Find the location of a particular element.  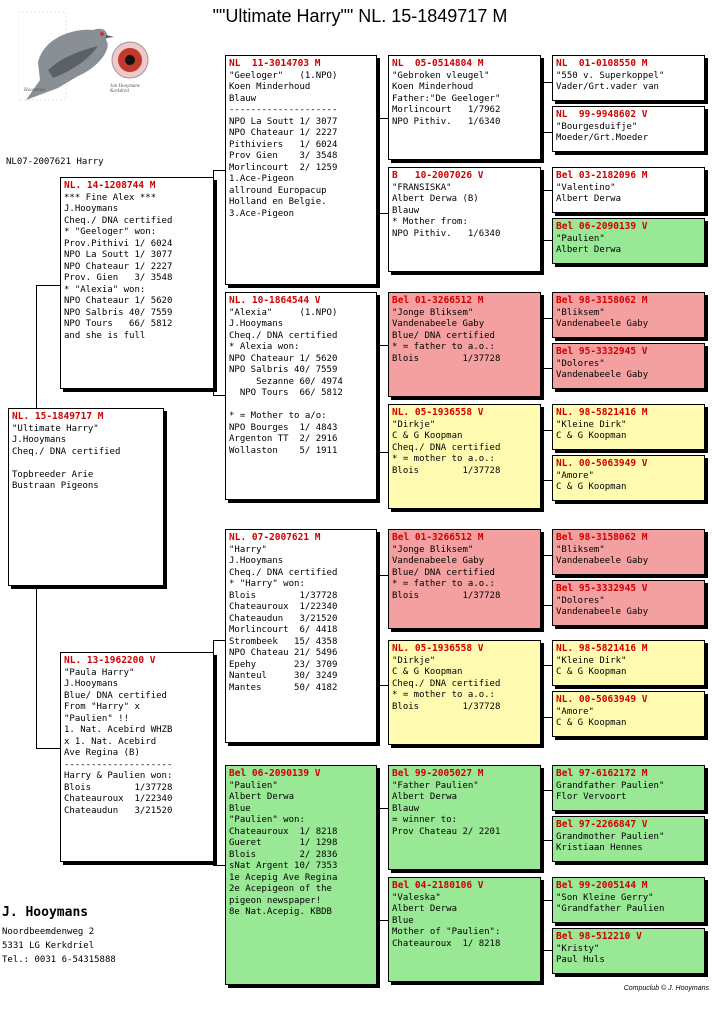

ring-number: Bel 98-512210 V is located at coordinates (599, 936).